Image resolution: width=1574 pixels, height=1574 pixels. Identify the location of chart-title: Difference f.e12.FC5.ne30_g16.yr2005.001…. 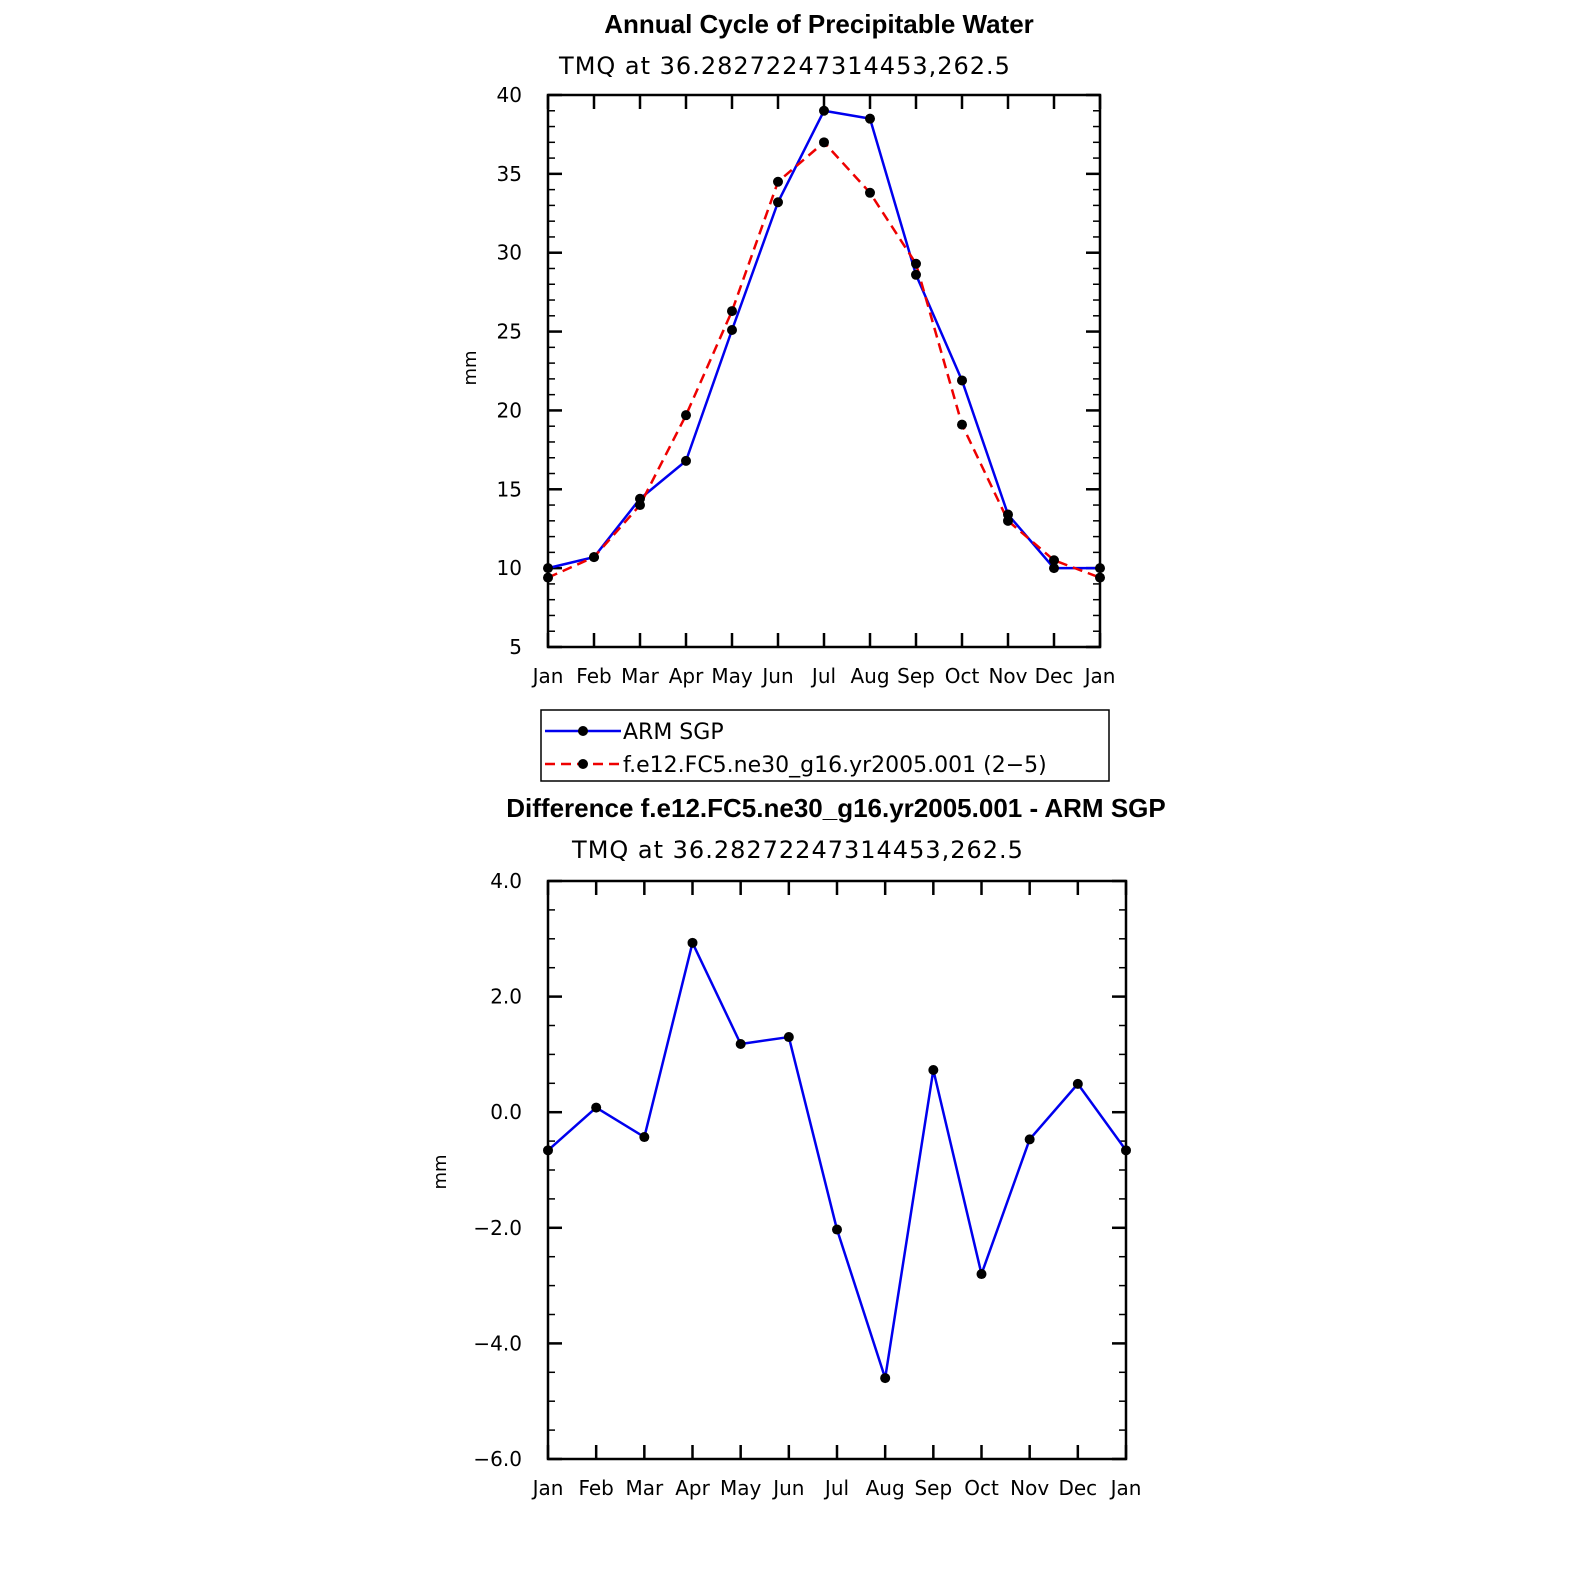
(835, 808).